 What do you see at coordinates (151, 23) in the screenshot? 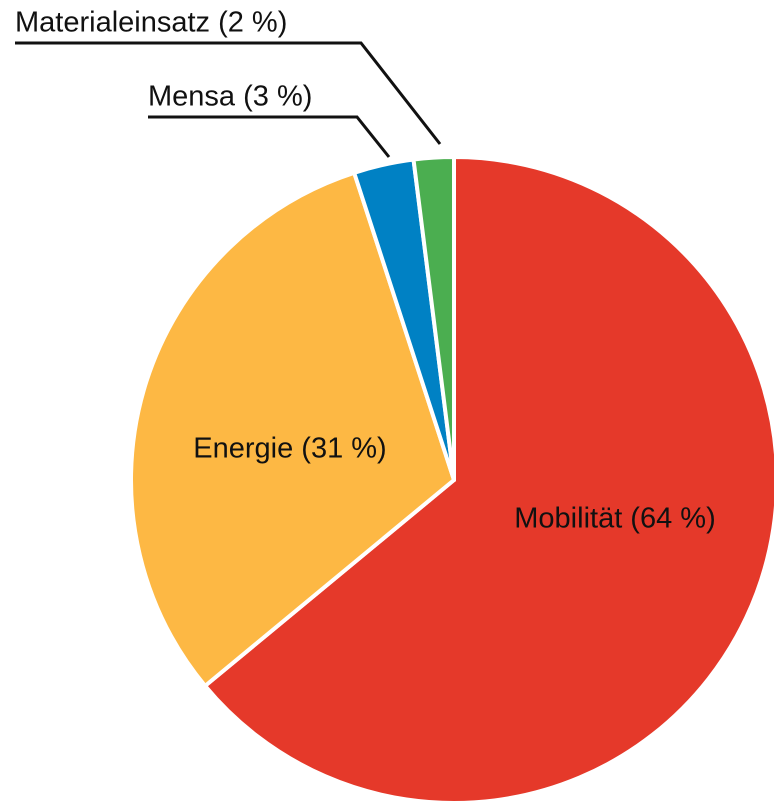
I see `slice-label: Materialeinsatz (2 %)` at bounding box center [151, 23].